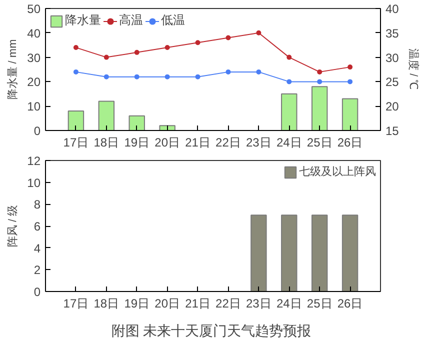 This screenshot has width=421, height=350. What do you see at coordinates (37, 227) in the screenshot?
I see `y-tick-label: 6` at bounding box center [37, 227].